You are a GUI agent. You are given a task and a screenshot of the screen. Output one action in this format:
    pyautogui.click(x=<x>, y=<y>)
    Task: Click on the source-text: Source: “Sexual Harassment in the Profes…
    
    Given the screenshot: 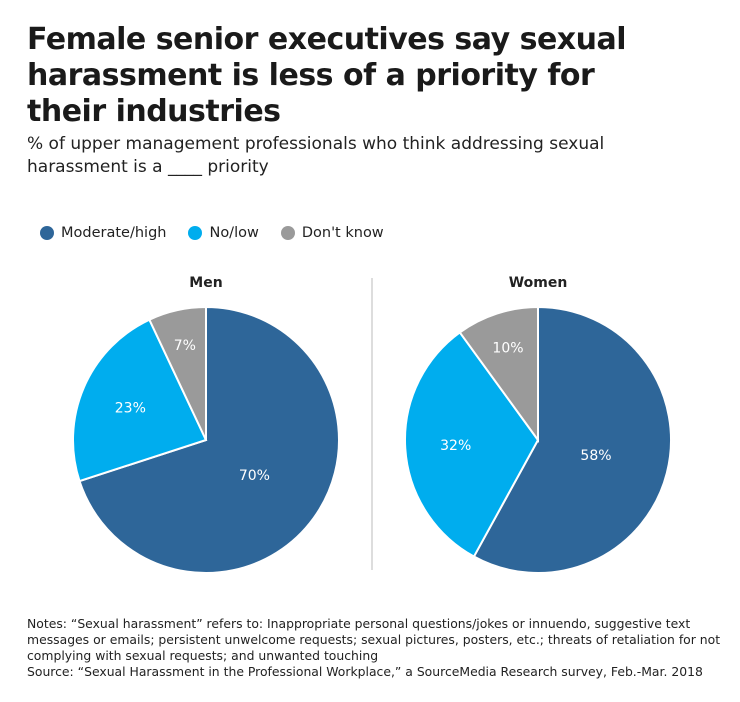 What is the action you would take?
    pyautogui.click(x=365, y=671)
    